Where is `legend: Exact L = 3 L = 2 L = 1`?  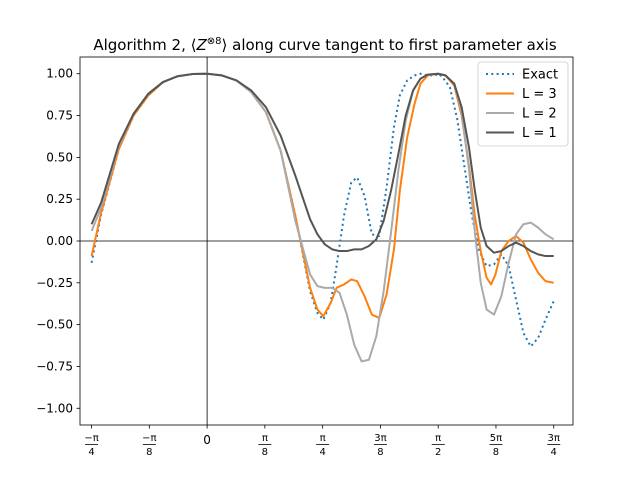
legend: Exact L = 3 L = 2 L = 1 is located at coordinates (523, 104).